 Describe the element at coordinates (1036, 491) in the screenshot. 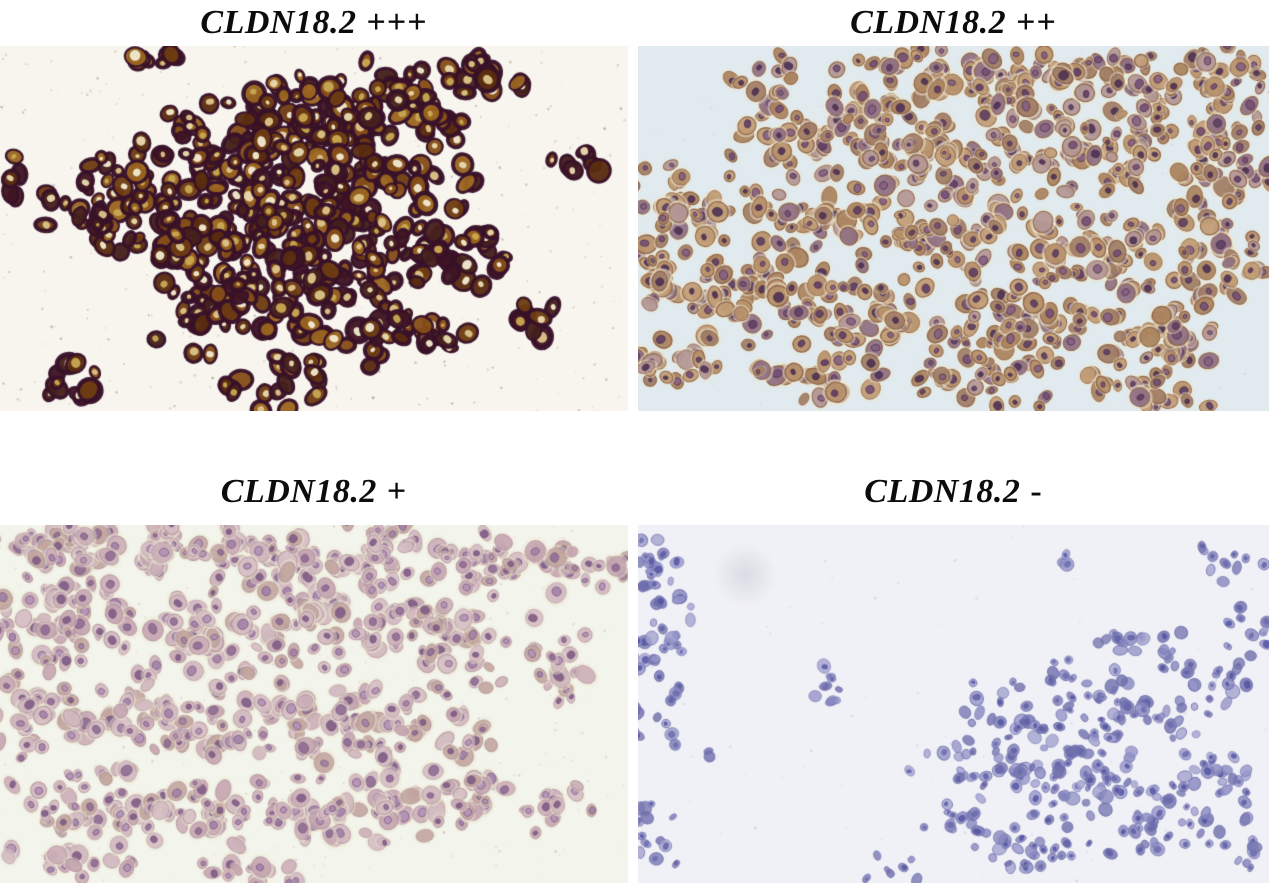

I see `intensity-grade: -` at that location.